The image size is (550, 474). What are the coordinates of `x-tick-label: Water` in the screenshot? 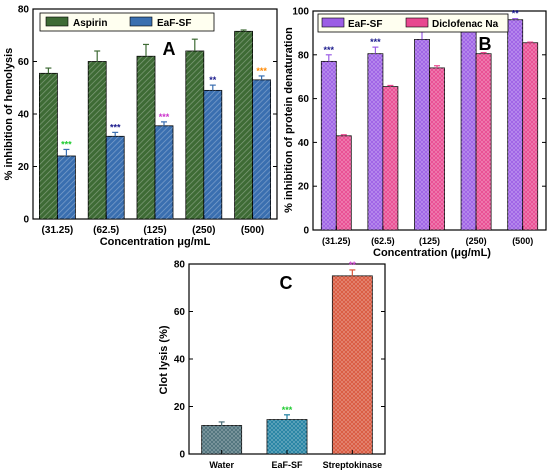 It's located at (221, 465).